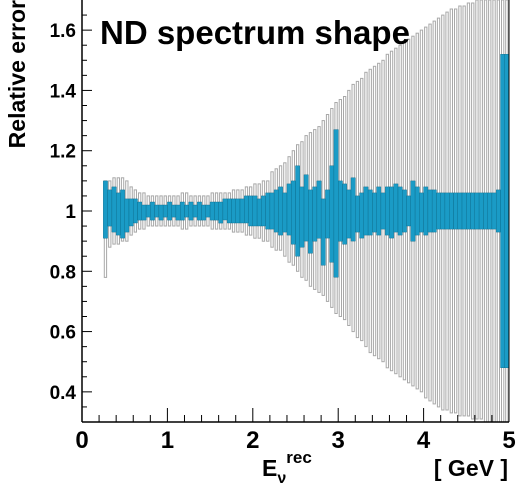  Describe the element at coordinates (63, 152) in the screenshot. I see `y-tick-label: 1.2` at that location.